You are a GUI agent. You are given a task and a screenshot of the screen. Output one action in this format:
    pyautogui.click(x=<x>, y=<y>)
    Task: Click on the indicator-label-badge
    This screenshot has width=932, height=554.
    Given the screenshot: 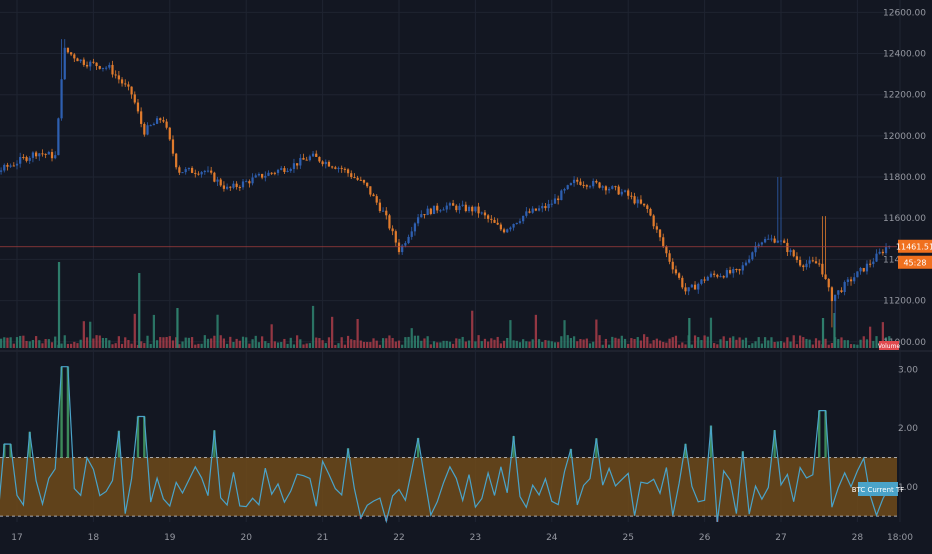 What is the action you would take?
    pyautogui.click(x=878, y=489)
    